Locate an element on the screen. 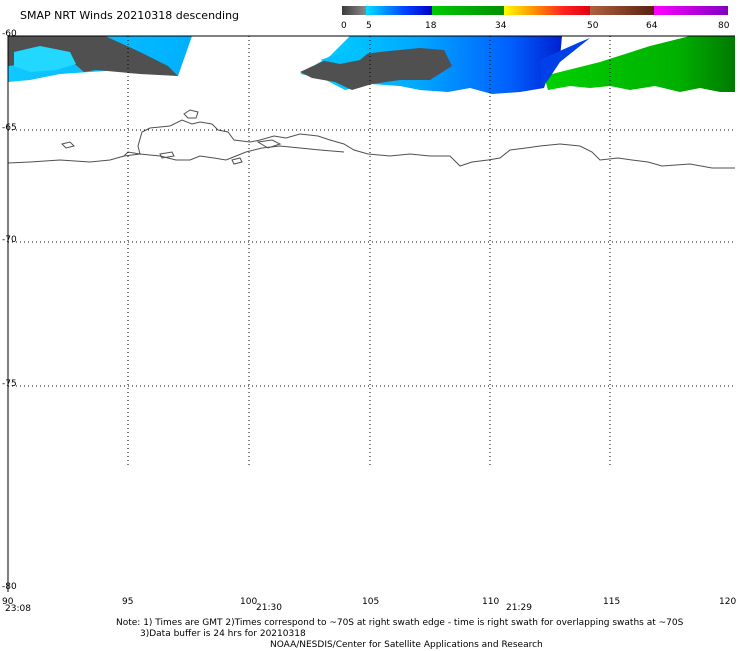 This screenshot has height=651, width=740. swath-time-label: 21:30 is located at coordinates (269, 608).